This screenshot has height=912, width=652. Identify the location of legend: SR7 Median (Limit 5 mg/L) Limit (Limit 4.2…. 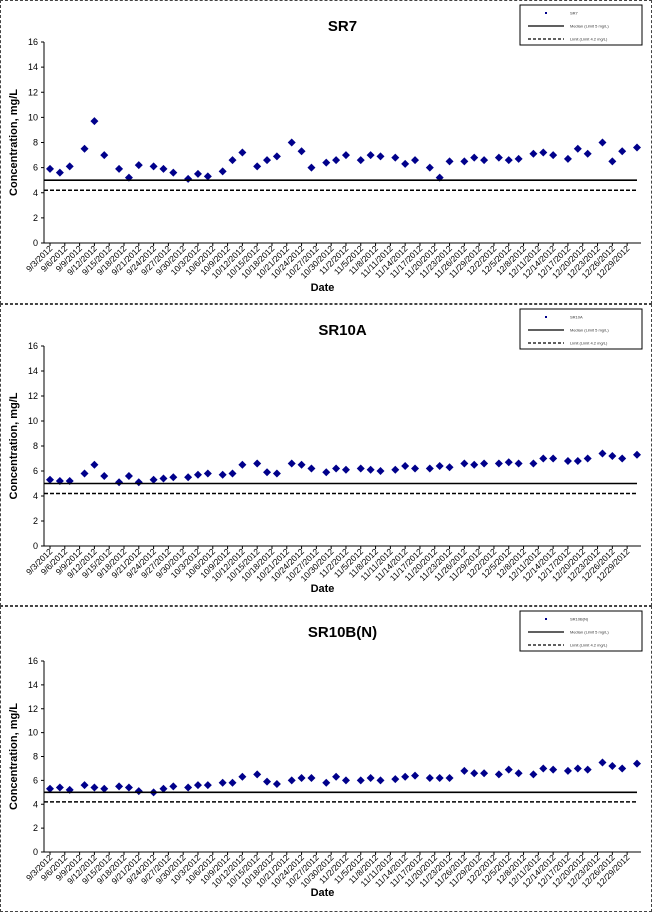
(581, 25).